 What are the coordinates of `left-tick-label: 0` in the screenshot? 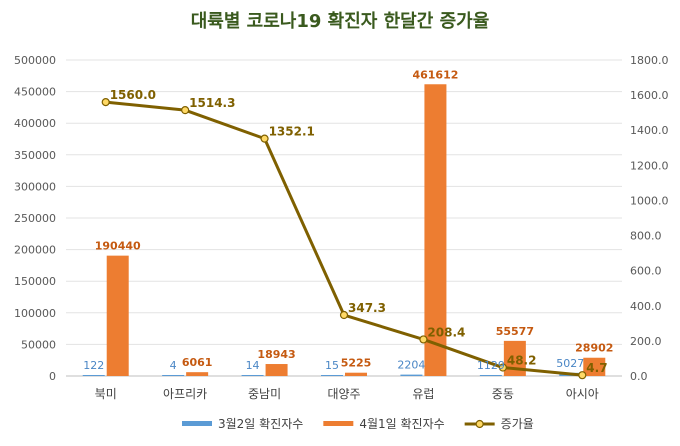 It's located at (52, 376).